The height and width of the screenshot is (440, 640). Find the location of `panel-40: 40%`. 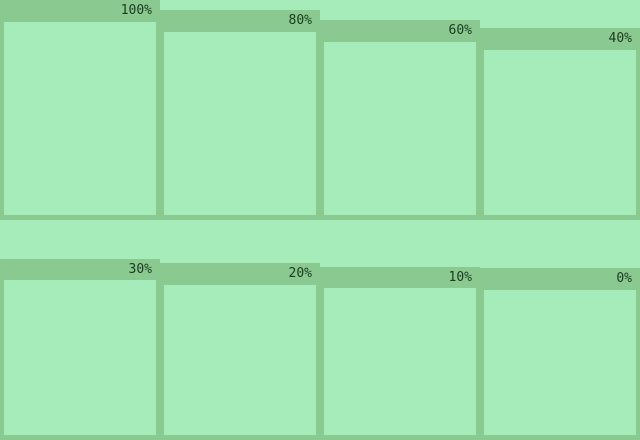

panel-40: 40% is located at coordinates (560, 124).